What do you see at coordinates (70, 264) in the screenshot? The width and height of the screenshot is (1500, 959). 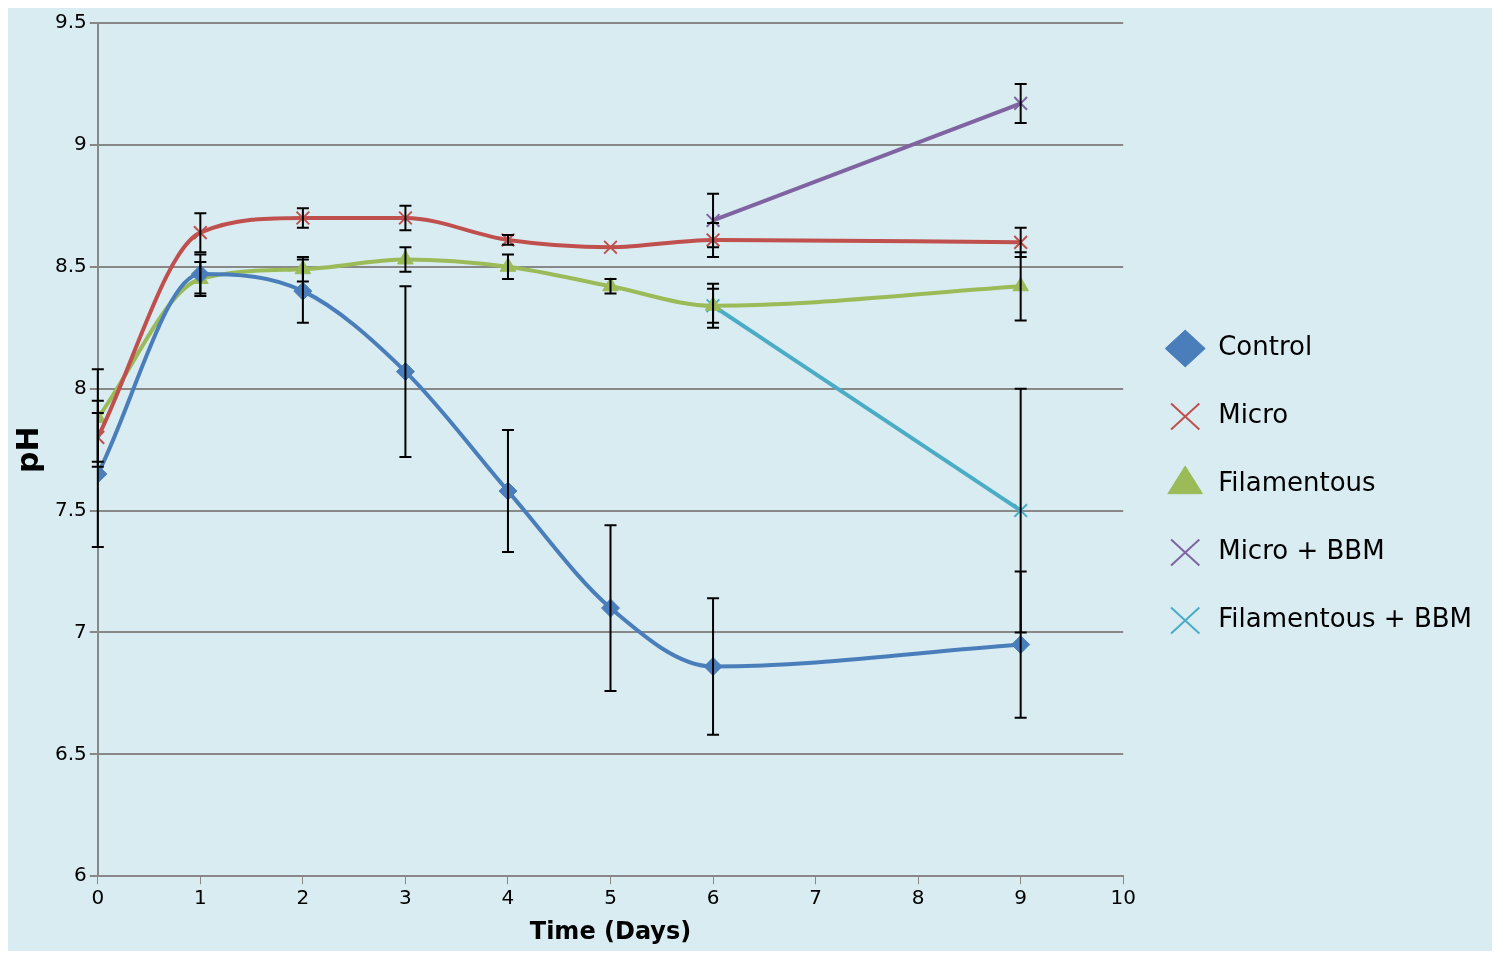 I see `y-tick-label: 8.5` at bounding box center [70, 264].